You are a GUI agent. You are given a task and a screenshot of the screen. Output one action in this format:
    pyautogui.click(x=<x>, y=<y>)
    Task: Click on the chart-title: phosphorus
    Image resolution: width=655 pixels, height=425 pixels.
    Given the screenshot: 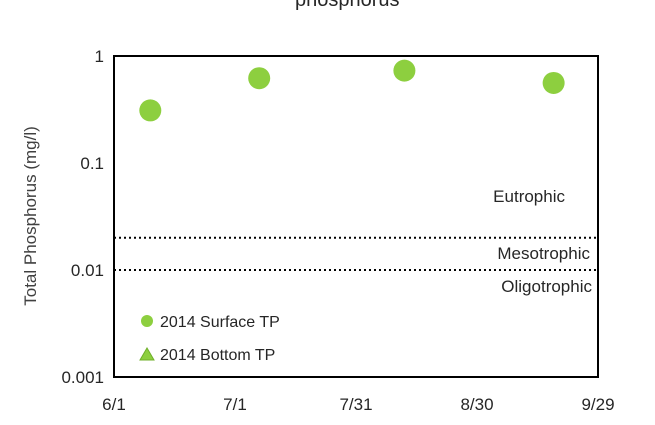 What is the action you would take?
    pyautogui.click(x=347, y=5)
    